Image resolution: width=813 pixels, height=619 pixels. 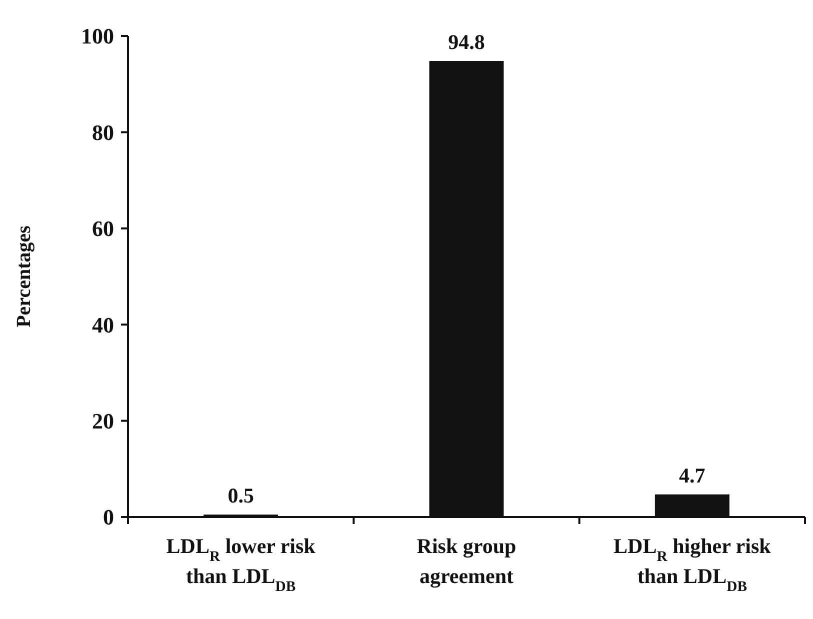 I want to click on data-label: 0.5, so click(x=241, y=496).